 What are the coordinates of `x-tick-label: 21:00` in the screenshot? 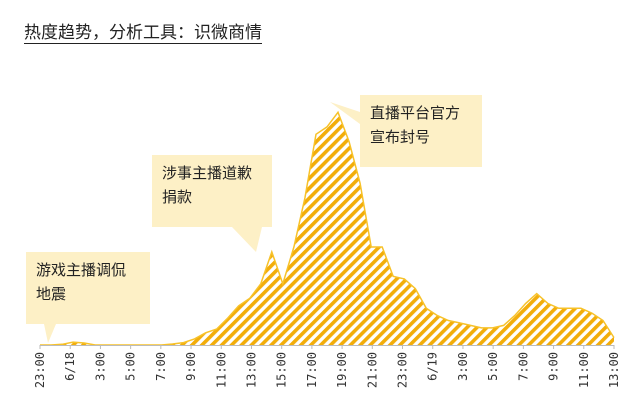 It's located at (372, 370).